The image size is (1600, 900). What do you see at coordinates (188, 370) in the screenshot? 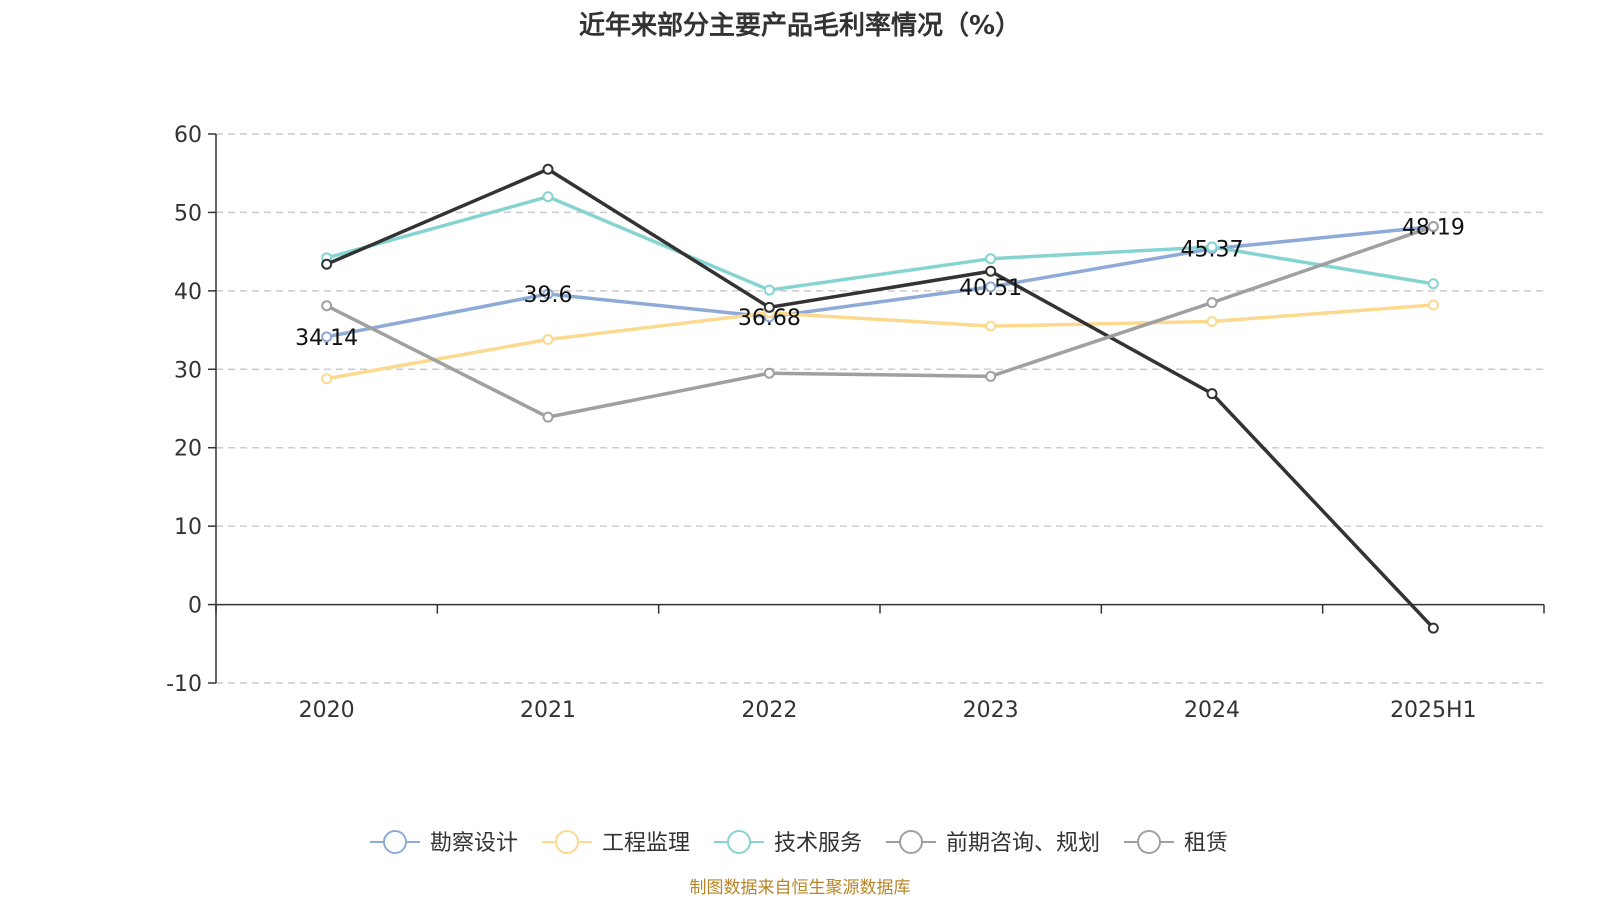
I see `y-tick-label: 30` at bounding box center [188, 370].